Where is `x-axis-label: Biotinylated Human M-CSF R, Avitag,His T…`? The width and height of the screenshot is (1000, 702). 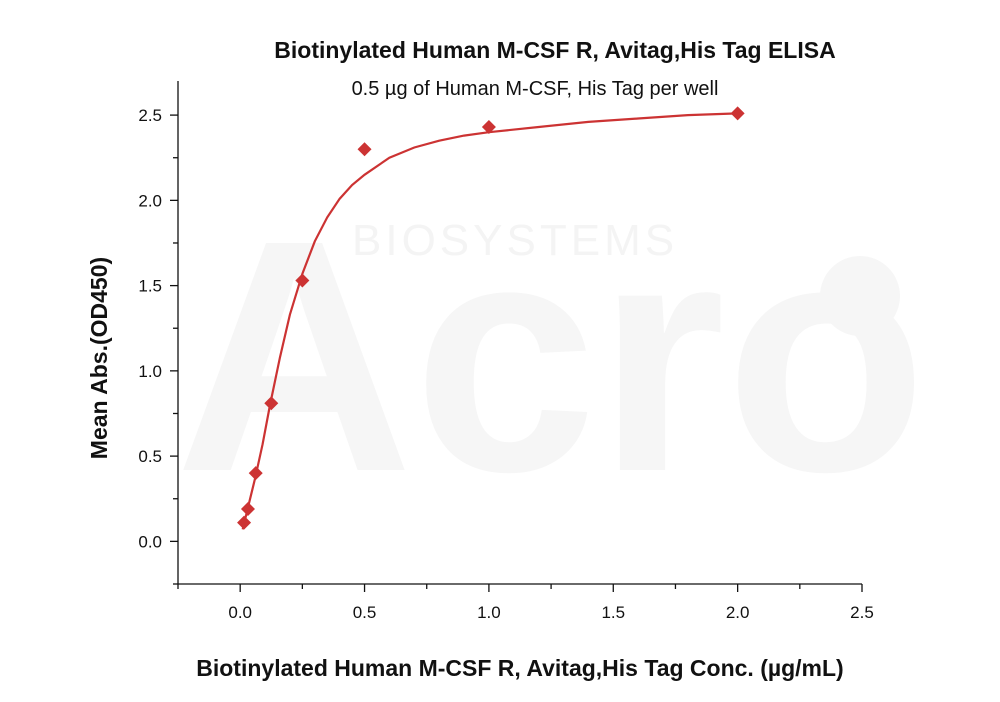
x-axis-label: Biotinylated Human M-CSF R, Avitag,His T… is located at coordinates (519, 668).